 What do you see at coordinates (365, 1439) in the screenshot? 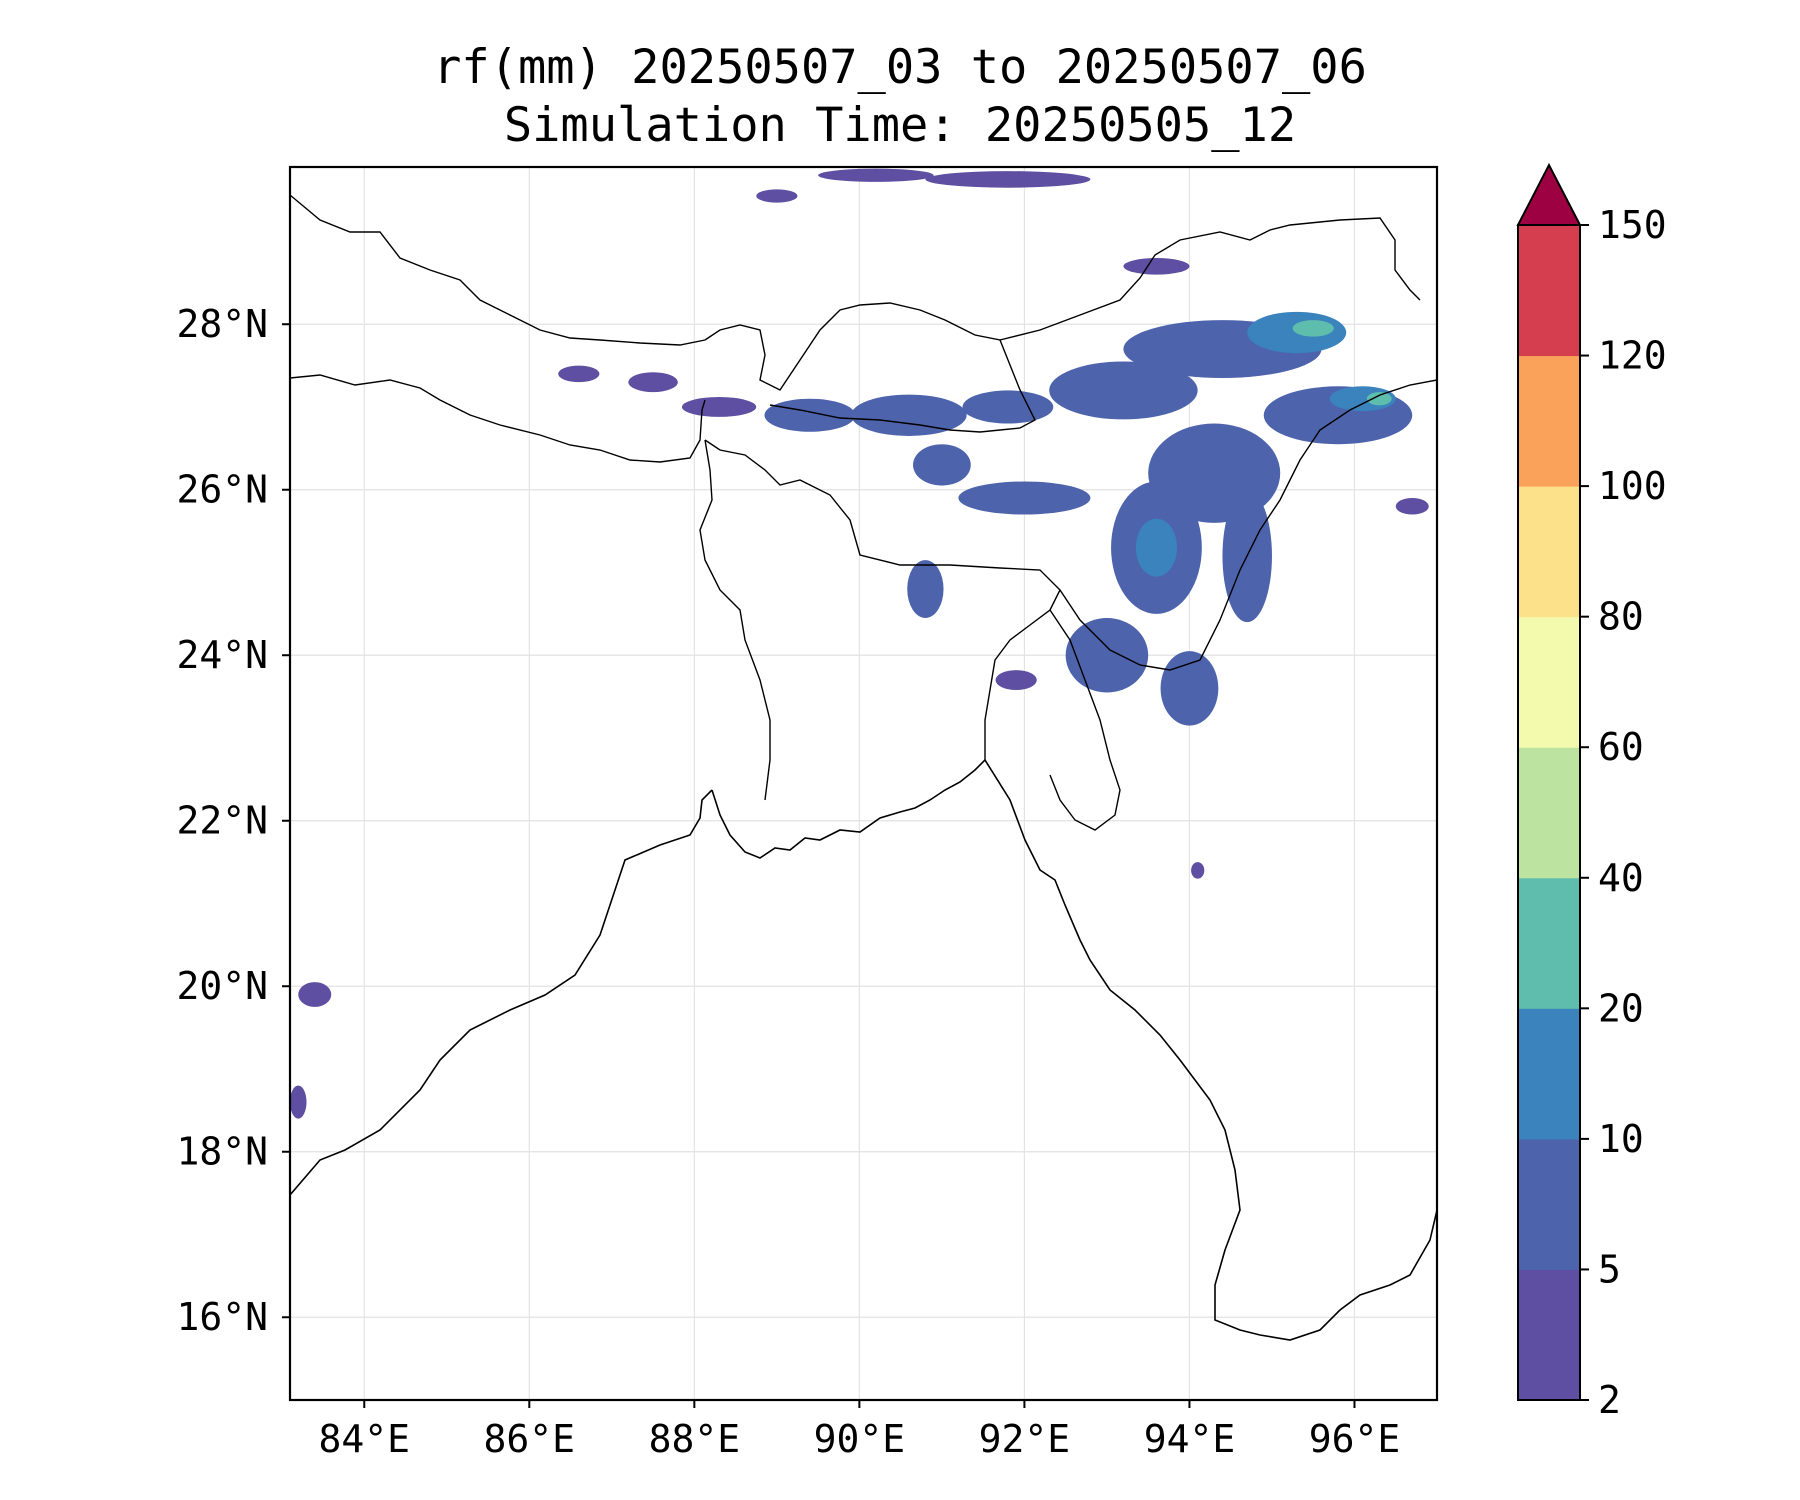
I see `lon-tick-label-0: 84°E` at bounding box center [365, 1439].